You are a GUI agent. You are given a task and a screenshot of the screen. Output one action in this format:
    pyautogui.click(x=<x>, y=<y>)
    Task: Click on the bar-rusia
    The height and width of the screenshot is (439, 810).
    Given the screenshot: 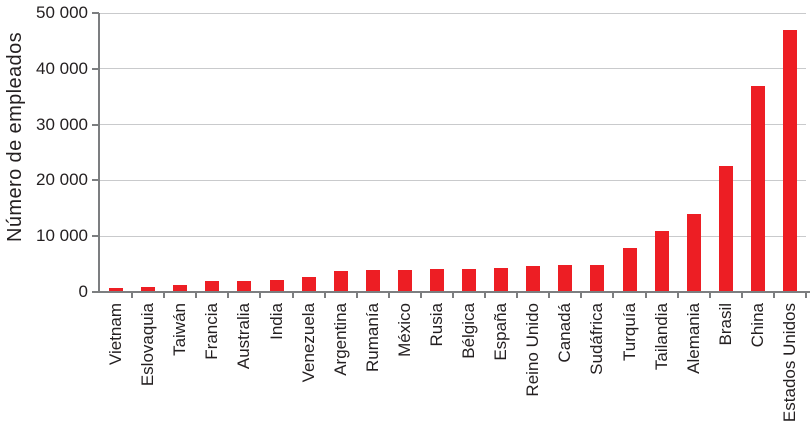 What is the action you would take?
    pyautogui.click(x=437, y=280)
    